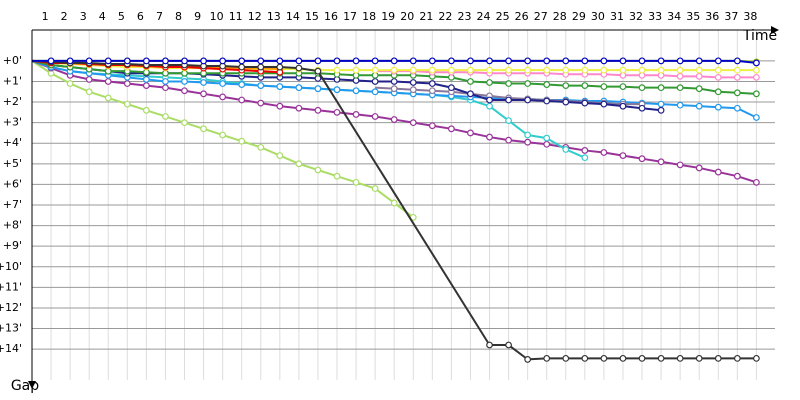 This screenshot has width=800, height=400. What do you see at coordinates (12, 183) in the screenshot?
I see `y-tick-label: +6'` at bounding box center [12, 183].